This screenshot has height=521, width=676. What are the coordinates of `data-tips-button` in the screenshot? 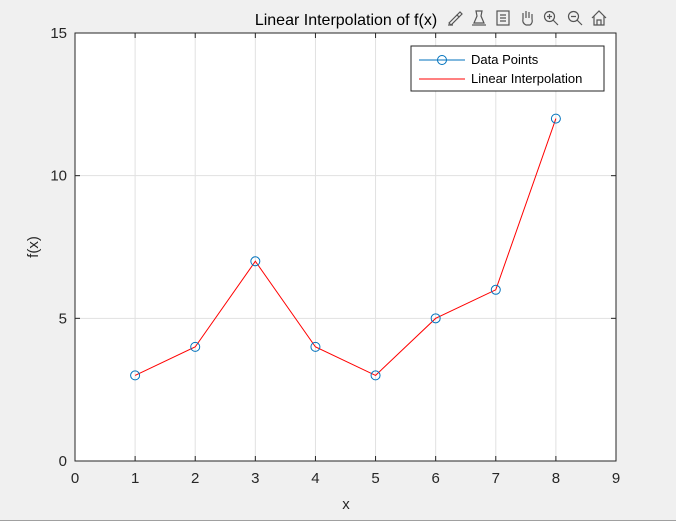 It's located at (479, 18).